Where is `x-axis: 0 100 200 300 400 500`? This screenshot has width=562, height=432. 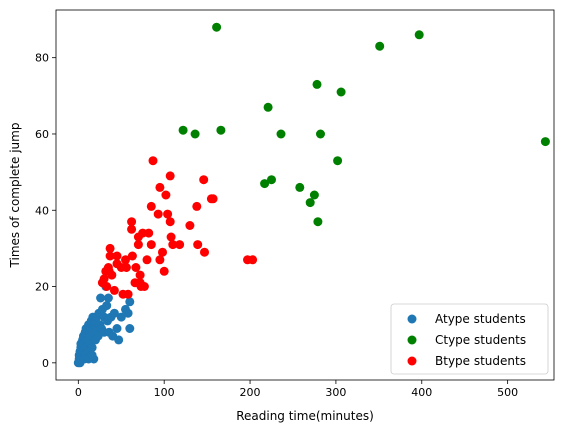
x-axis: 0 100 200 300 400 500 is located at coordinates (296, 389).